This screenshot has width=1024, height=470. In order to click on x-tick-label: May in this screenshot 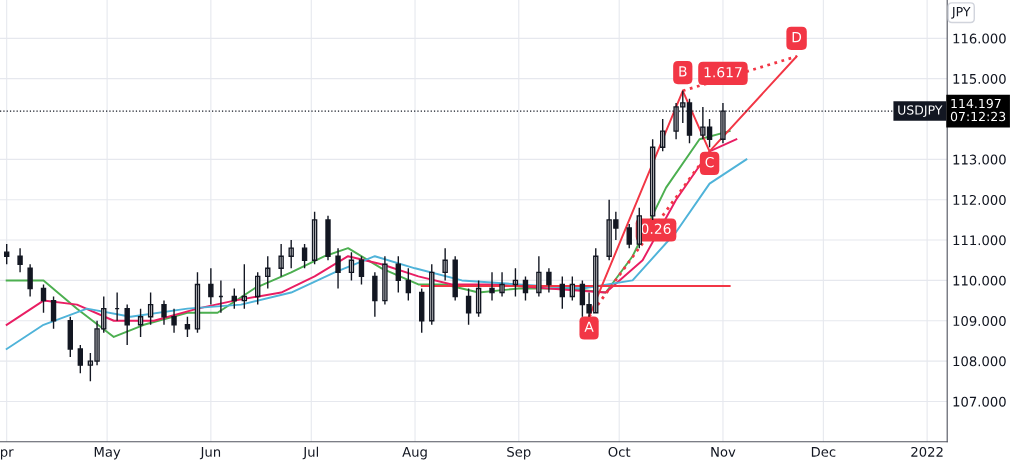, I will do `click(107, 453)`.